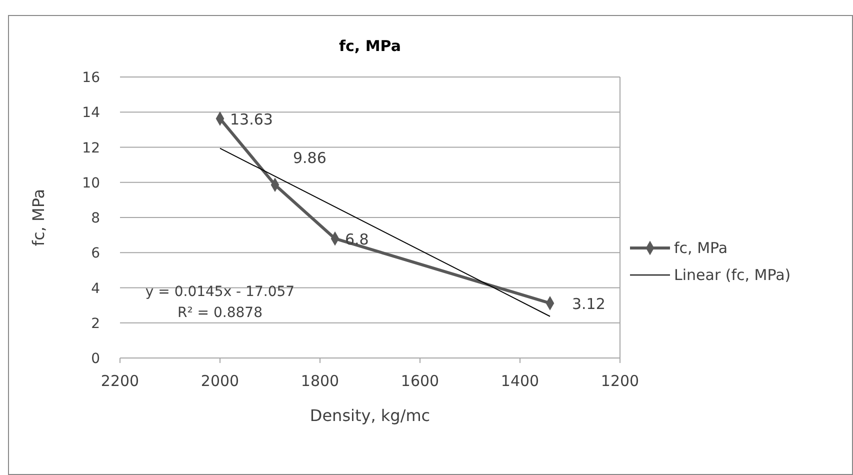  Describe the element at coordinates (91, 78) in the screenshot. I see `y-tick-label: 16` at that location.